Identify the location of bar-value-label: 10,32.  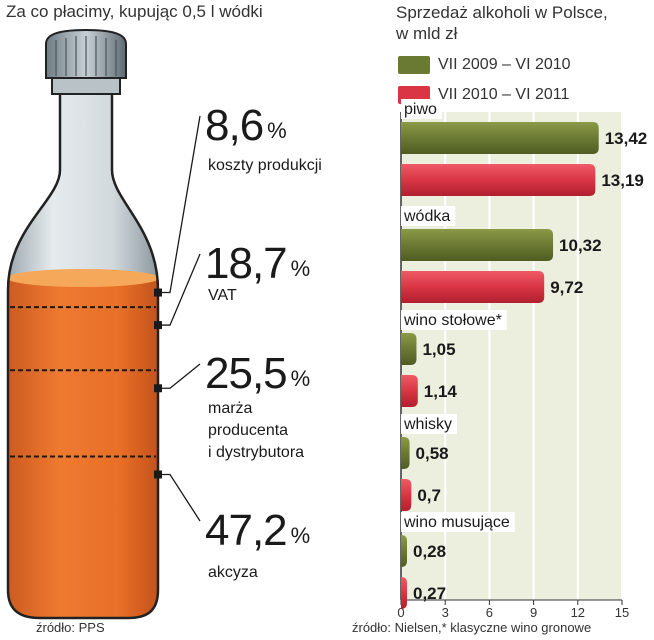
(580, 245).